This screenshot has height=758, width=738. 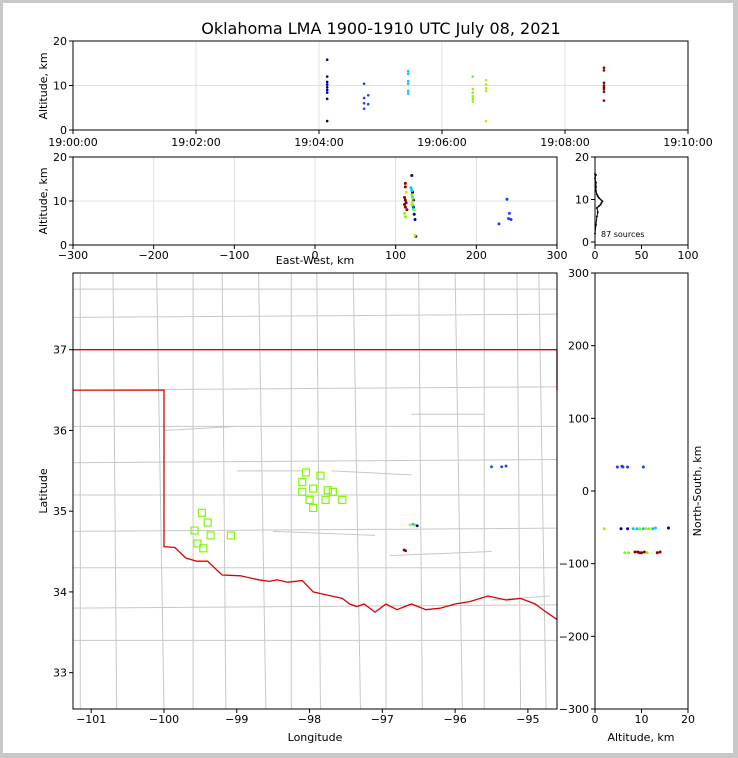 What do you see at coordinates (380, 28) in the screenshot?
I see `figure-title: Oklahoma LMA 1900-1910 UTC July 08, 2021` at bounding box center [380, 28].